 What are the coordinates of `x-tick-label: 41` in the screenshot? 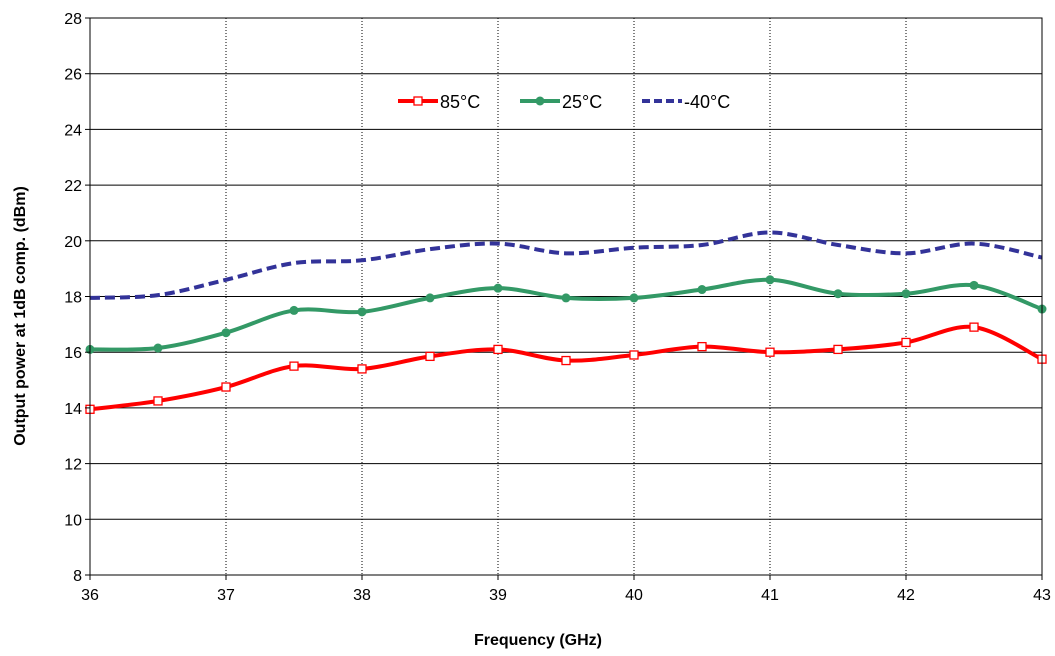 It's located at (770, 595).